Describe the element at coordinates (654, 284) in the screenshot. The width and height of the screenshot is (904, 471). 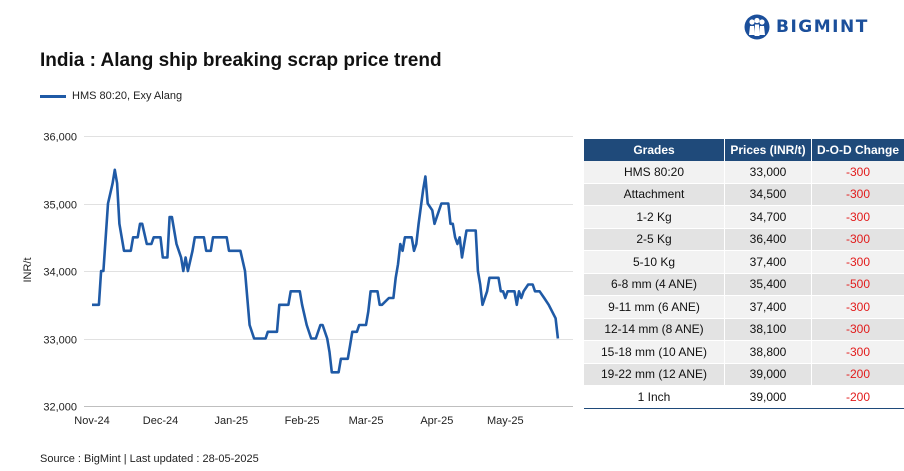
I see `grade-cell: 6-8 mm (4 ANE)` at that location.